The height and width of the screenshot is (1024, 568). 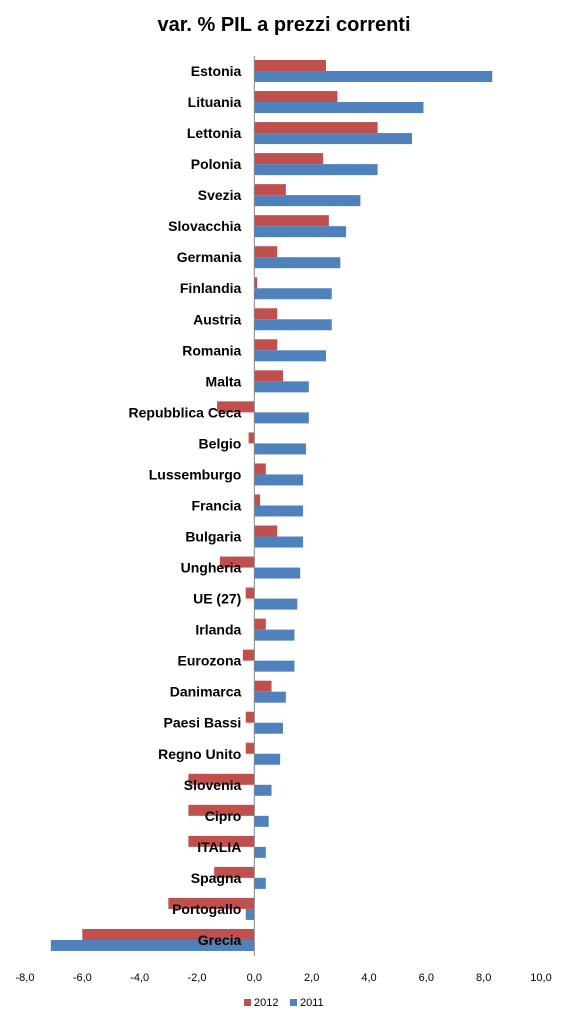 I want to click on bar-2012-belgio, so click(x=251, y=438).